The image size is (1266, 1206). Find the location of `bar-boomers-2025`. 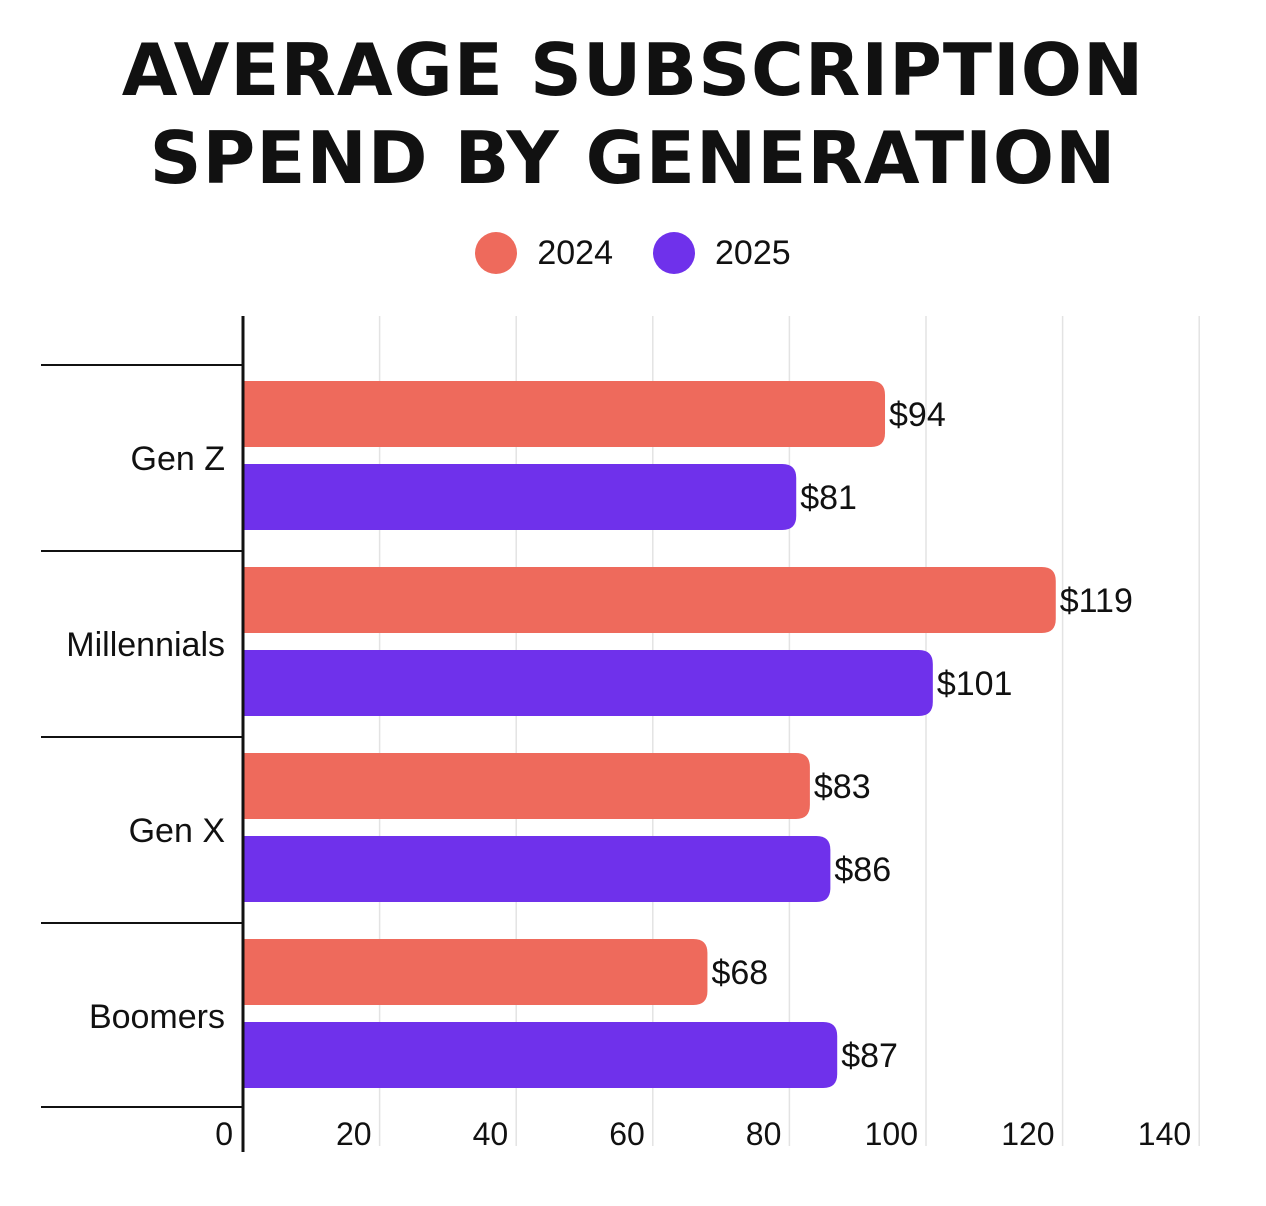

bar-boomers-2025 is located at coordinates (540, 1055).